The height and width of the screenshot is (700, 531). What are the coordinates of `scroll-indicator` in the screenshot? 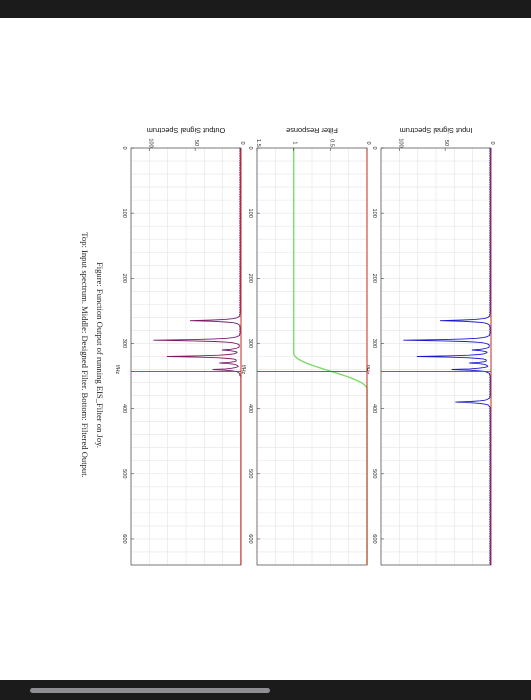 It's located at (150, 690).